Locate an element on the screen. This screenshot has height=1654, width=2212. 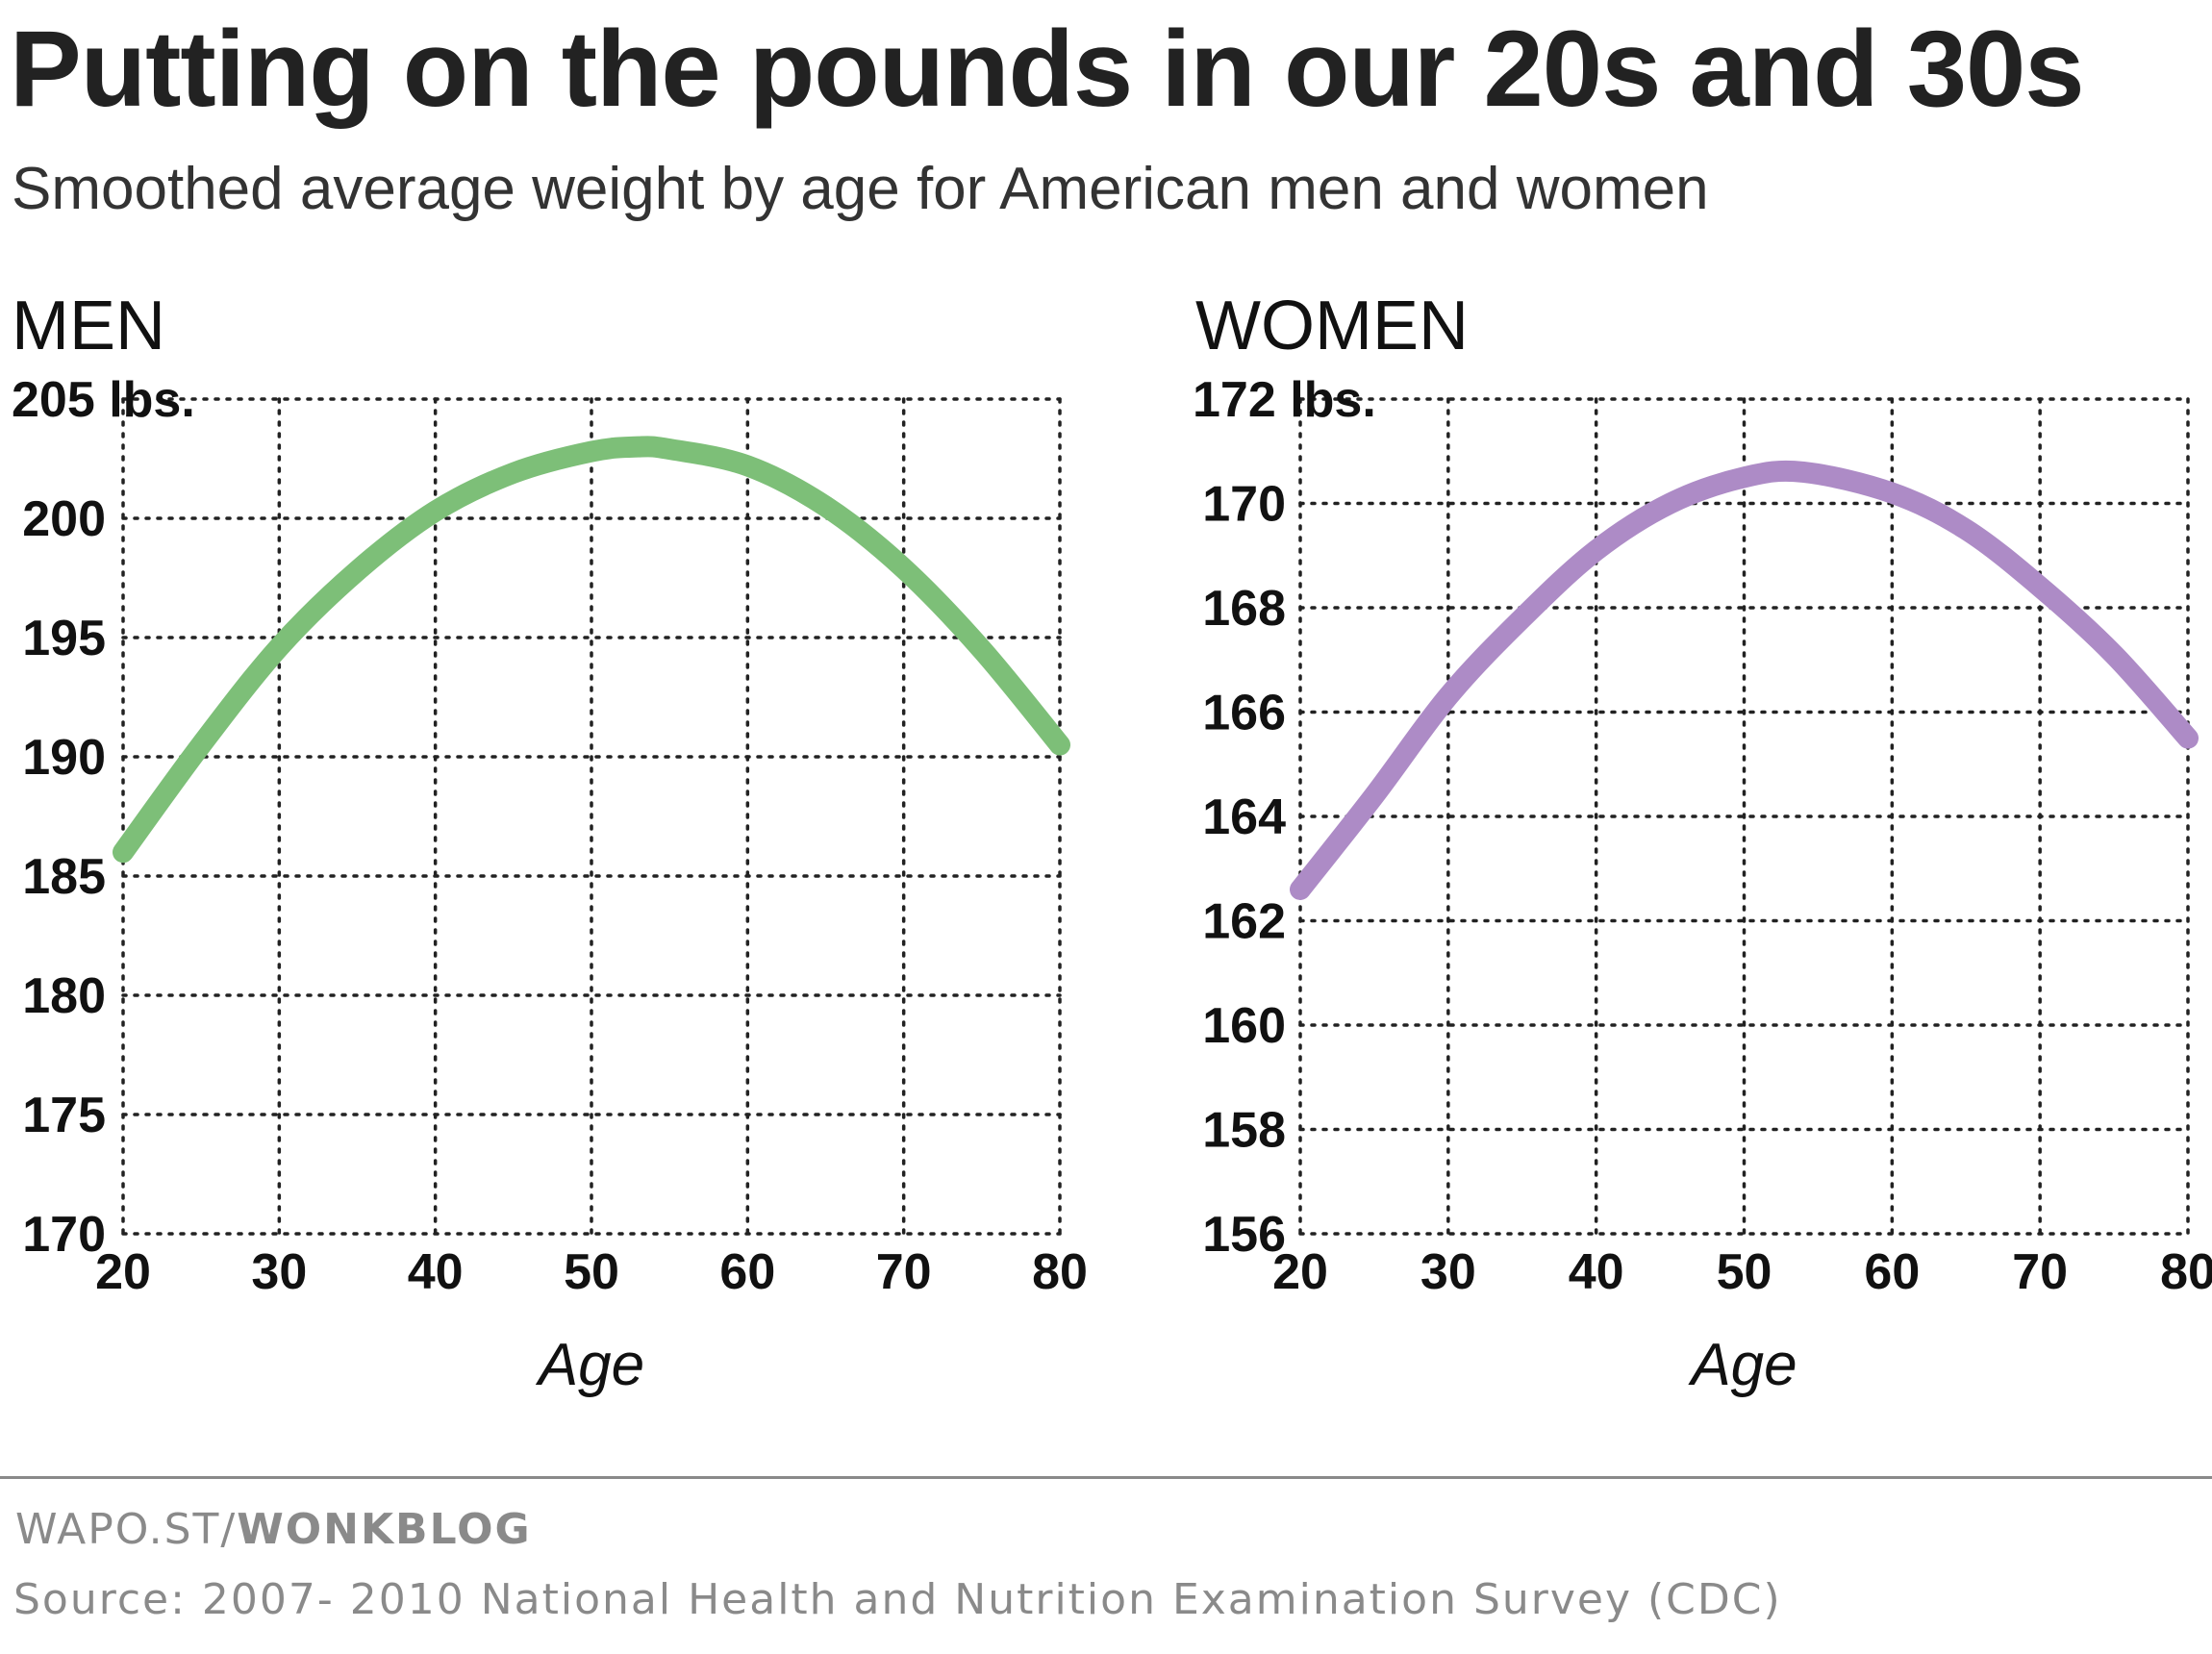
men-y-tick-label: 190 is located at coordinates (64, 758).